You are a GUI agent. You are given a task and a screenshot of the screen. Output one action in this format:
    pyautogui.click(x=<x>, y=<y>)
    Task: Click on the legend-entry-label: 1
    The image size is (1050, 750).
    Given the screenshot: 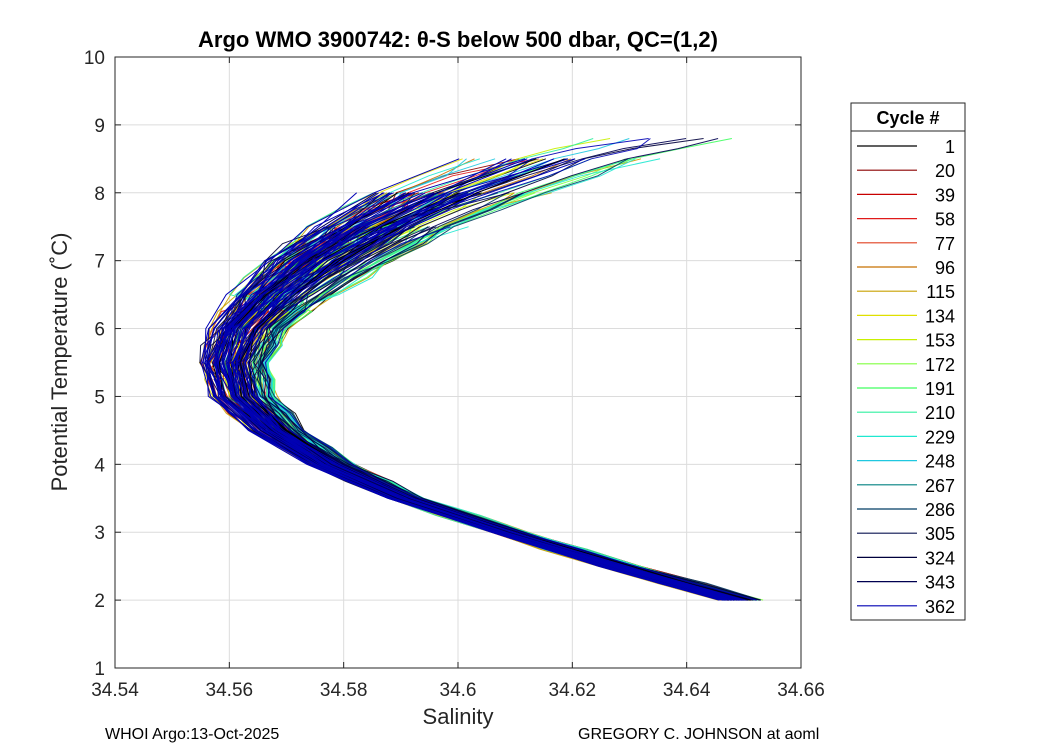 What is the action you would take?
    pyautogui.click(x=950, y=147)
    